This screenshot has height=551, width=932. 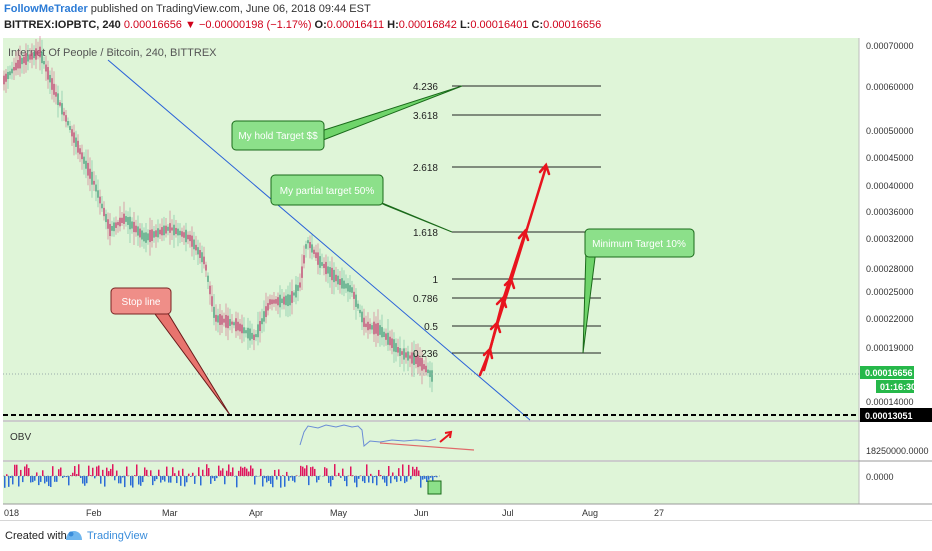 What do you see at coordinates (425, 299) in the screenshot?
I see `fib-label-0786: 0.786` at bounding box center [425, 299].